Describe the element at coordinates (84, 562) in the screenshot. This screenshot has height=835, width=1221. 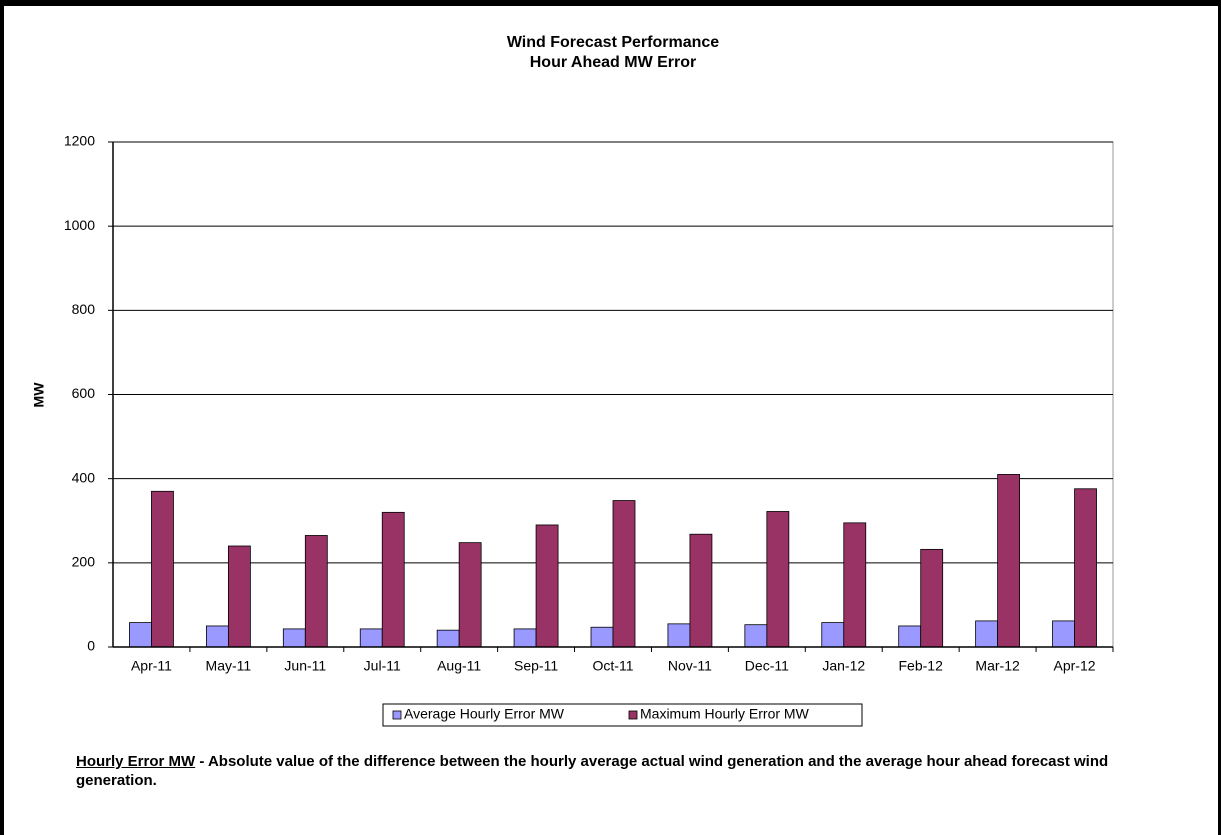
I see `y-tick-label: 200` at that location.